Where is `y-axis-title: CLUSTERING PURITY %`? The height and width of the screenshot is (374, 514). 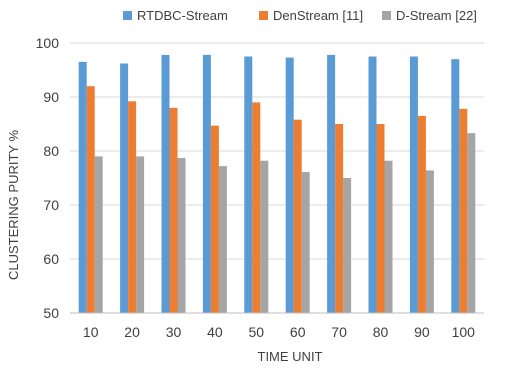
y-axis-title: CLUSTERING PURITY % is located at coordinates (13, 205).